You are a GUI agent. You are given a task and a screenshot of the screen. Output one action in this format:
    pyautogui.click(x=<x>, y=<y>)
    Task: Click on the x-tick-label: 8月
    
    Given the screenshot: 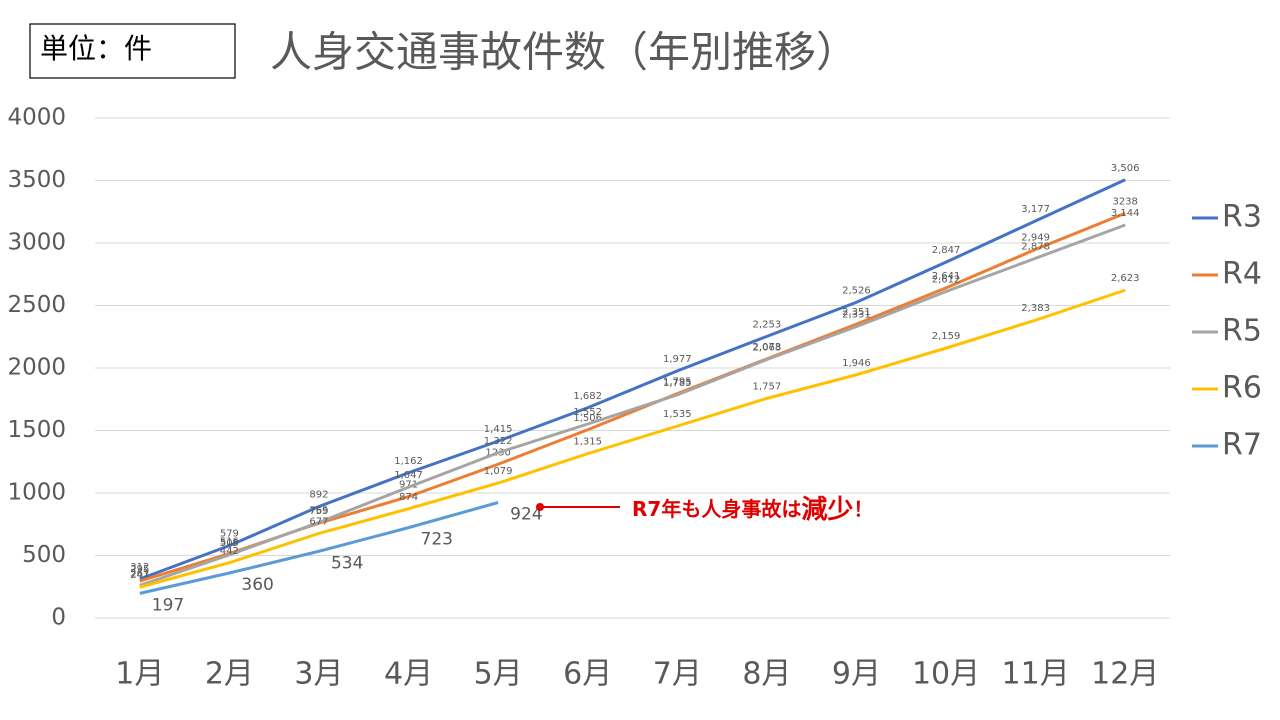 What is the action you would take?
    pyautogui.click(x=766, y=674)
    